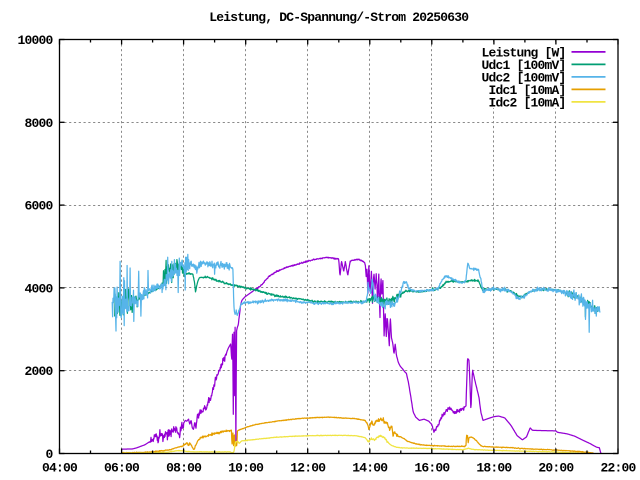 The image size is (640, 480). What do you see at coordinates (526, 102) in the screenshot?
I see `svg-text: Idc2 [10mA]` at bounding box center [526, 102].